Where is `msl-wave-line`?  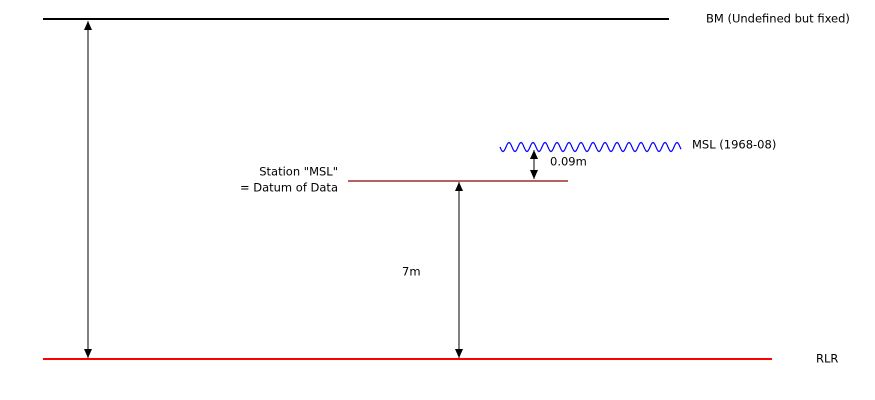
msl-wave-line is located at coordinates (590, 147).